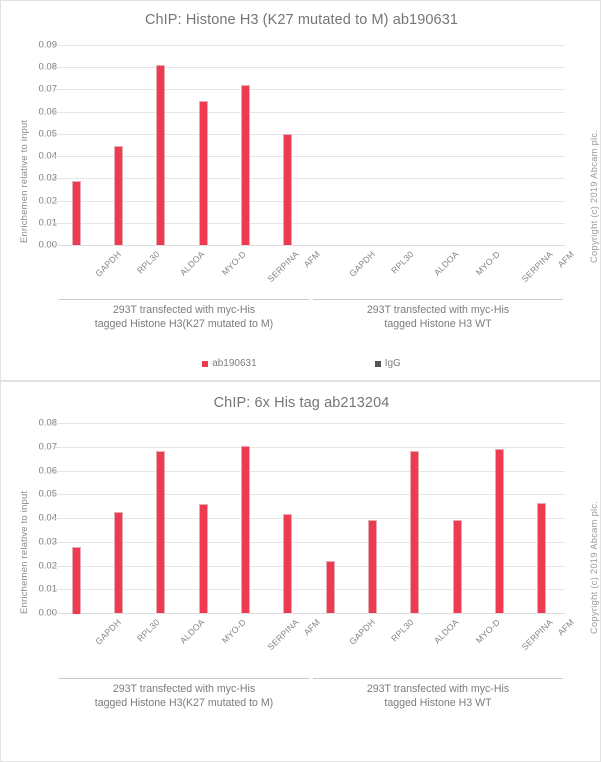 Image resolution: width=601 pixels, height=762 pixels. I want to click on y-axis-tick-label: 0.09, so click(48, 45).